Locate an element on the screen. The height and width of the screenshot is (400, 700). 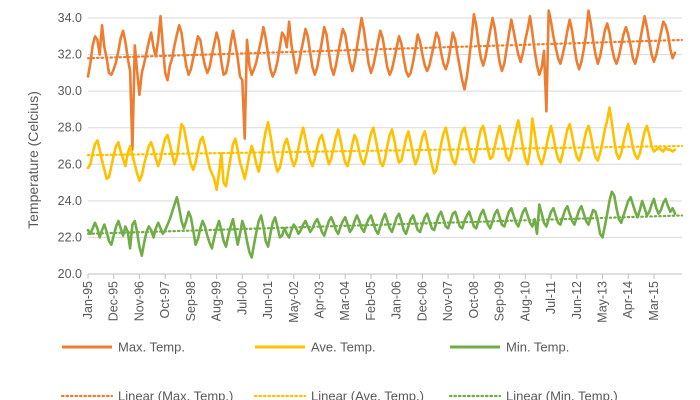
legend-label: Max. Temp. is located at coordinates (151, 347).